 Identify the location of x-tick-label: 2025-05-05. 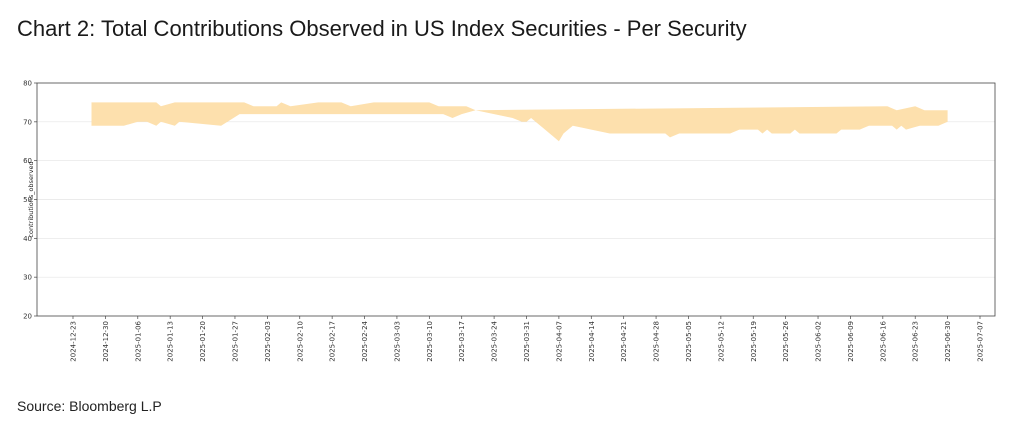
(689, 341).